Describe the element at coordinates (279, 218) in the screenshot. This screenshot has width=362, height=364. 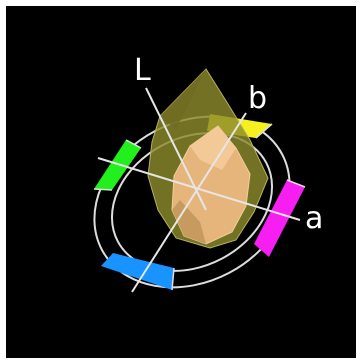
I see `magenta-hue-segment` at that location.